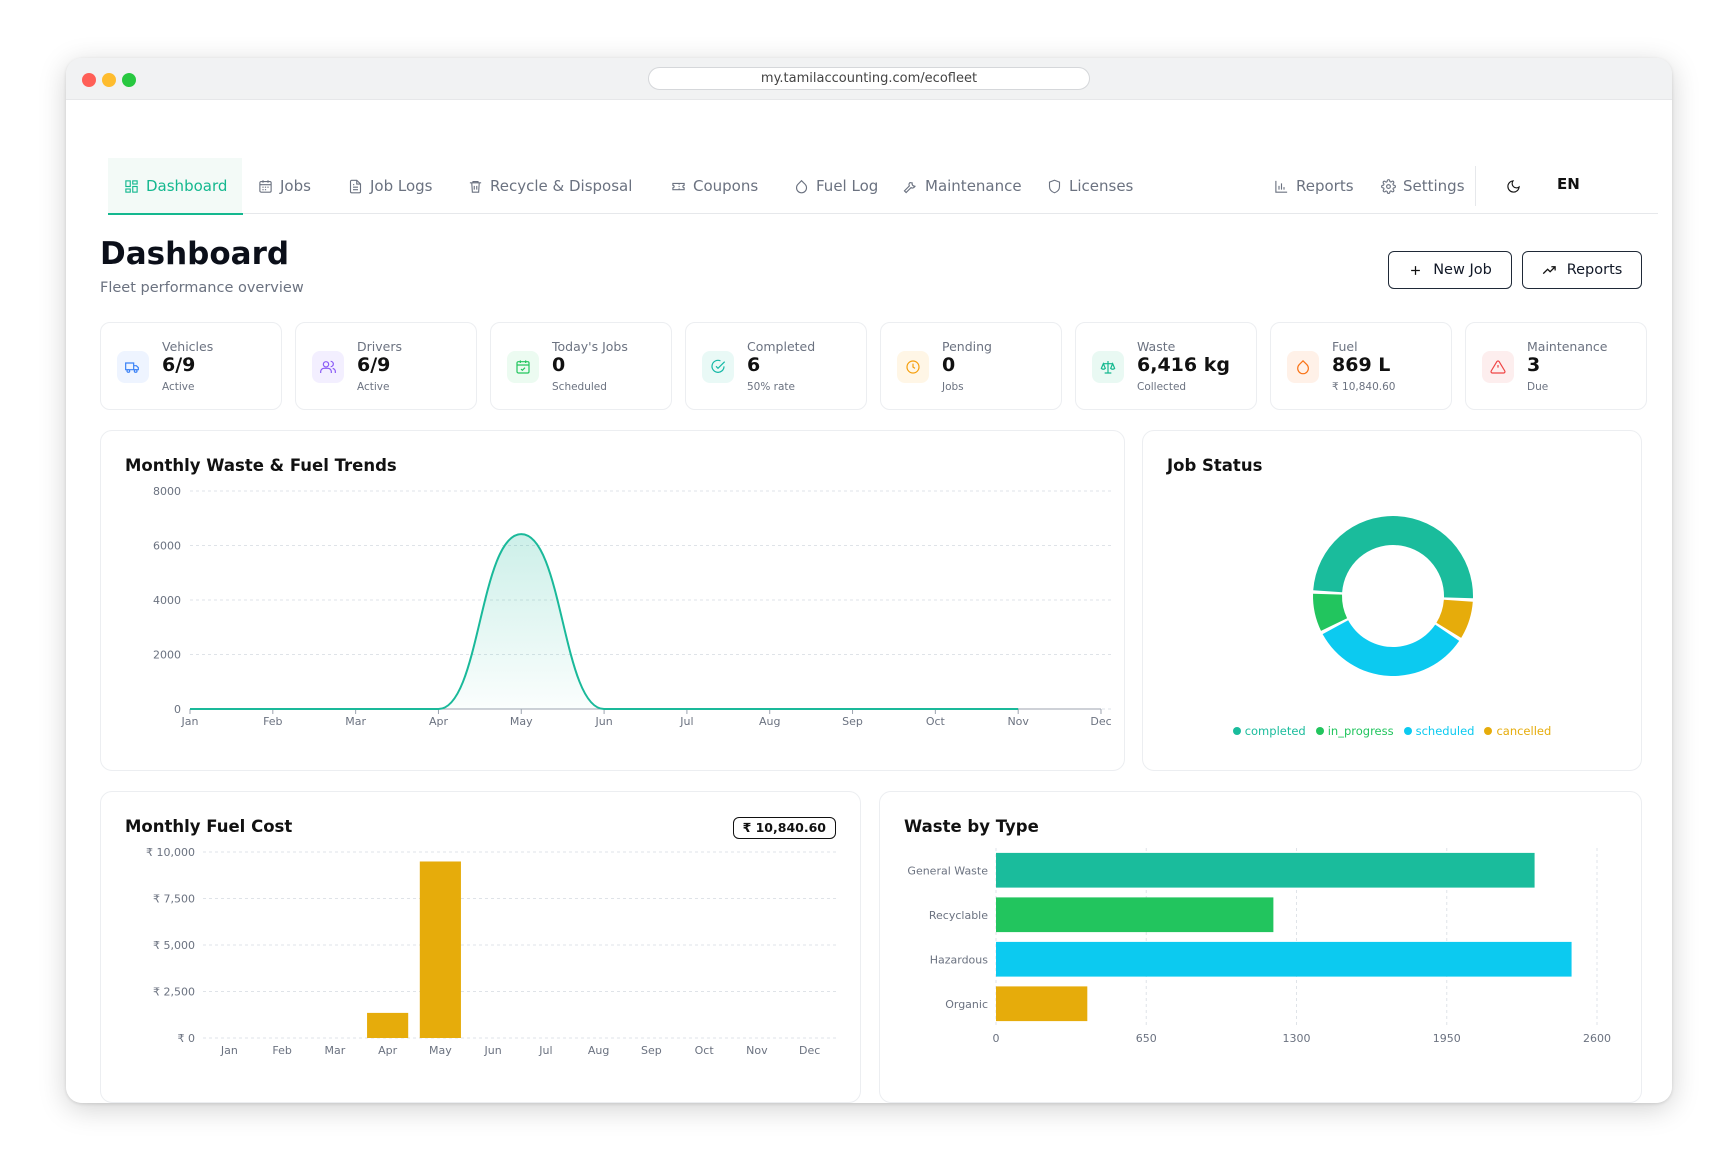 This screenshot has width=1732, height=1174. Describe the element at coordinates (847, 186) in the screenshot. I see `nav-fuel-log-label: Fuel Log` at that location.